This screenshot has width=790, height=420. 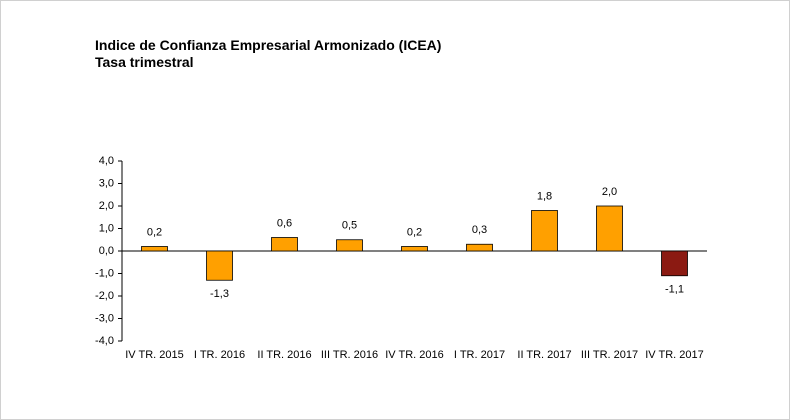 What do you see at coordinates (106, 183) in the screenshot?
I see `y-tick-label: 3,0` at bounding box center [106, 183].